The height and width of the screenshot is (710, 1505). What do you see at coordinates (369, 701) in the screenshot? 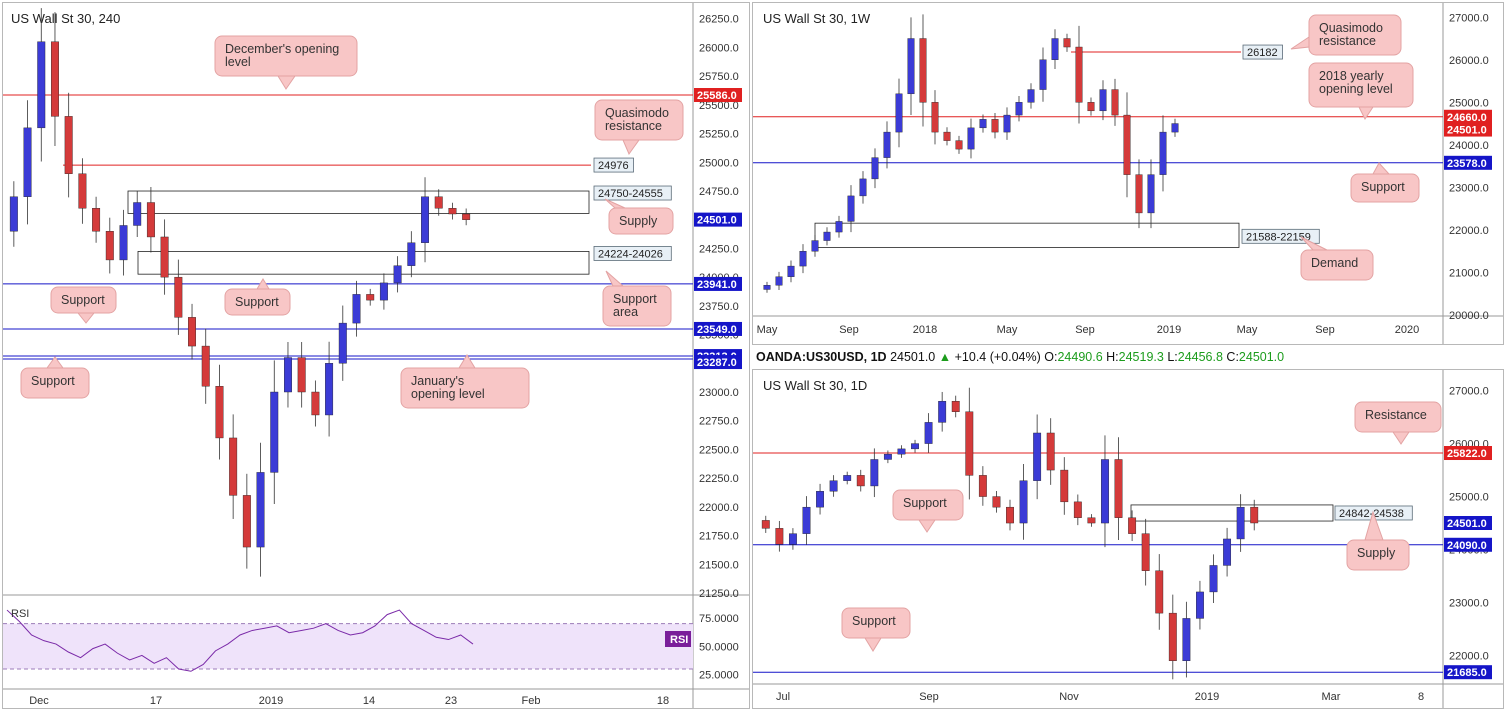
I see `time-axis-240-tick: 14` at bounding box center [369, 701].